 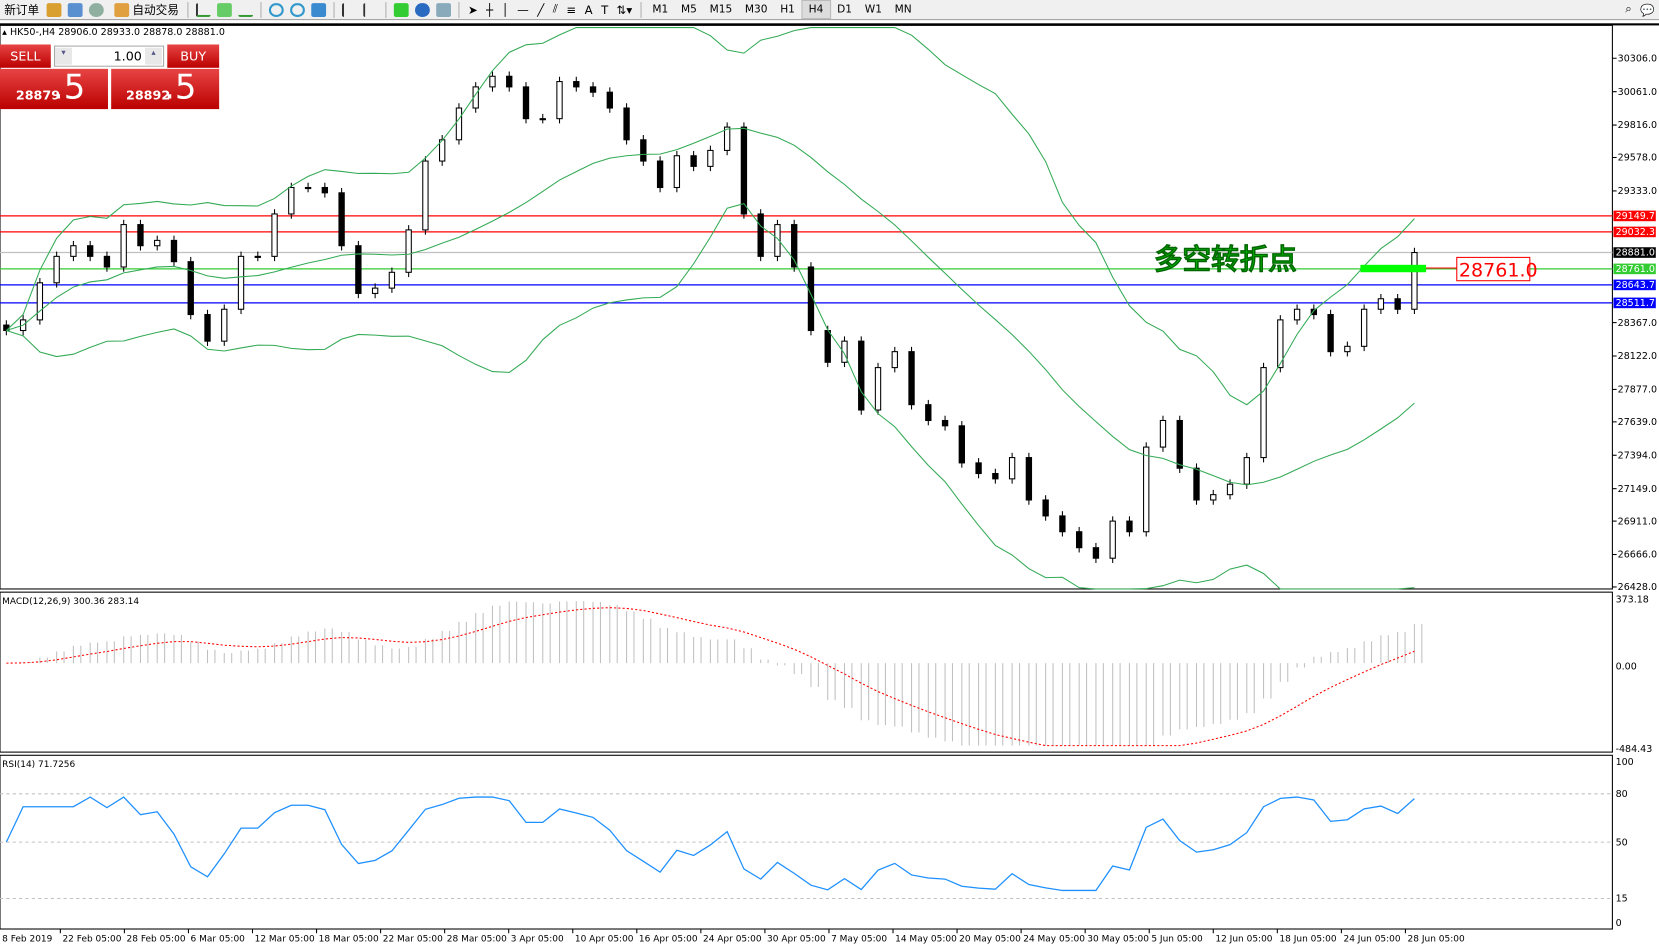 What do you see at coordinates (555, 9) in the screenshot?
I see `equidistant-channel-icon: ⫽` at bounding box center [555, 9].